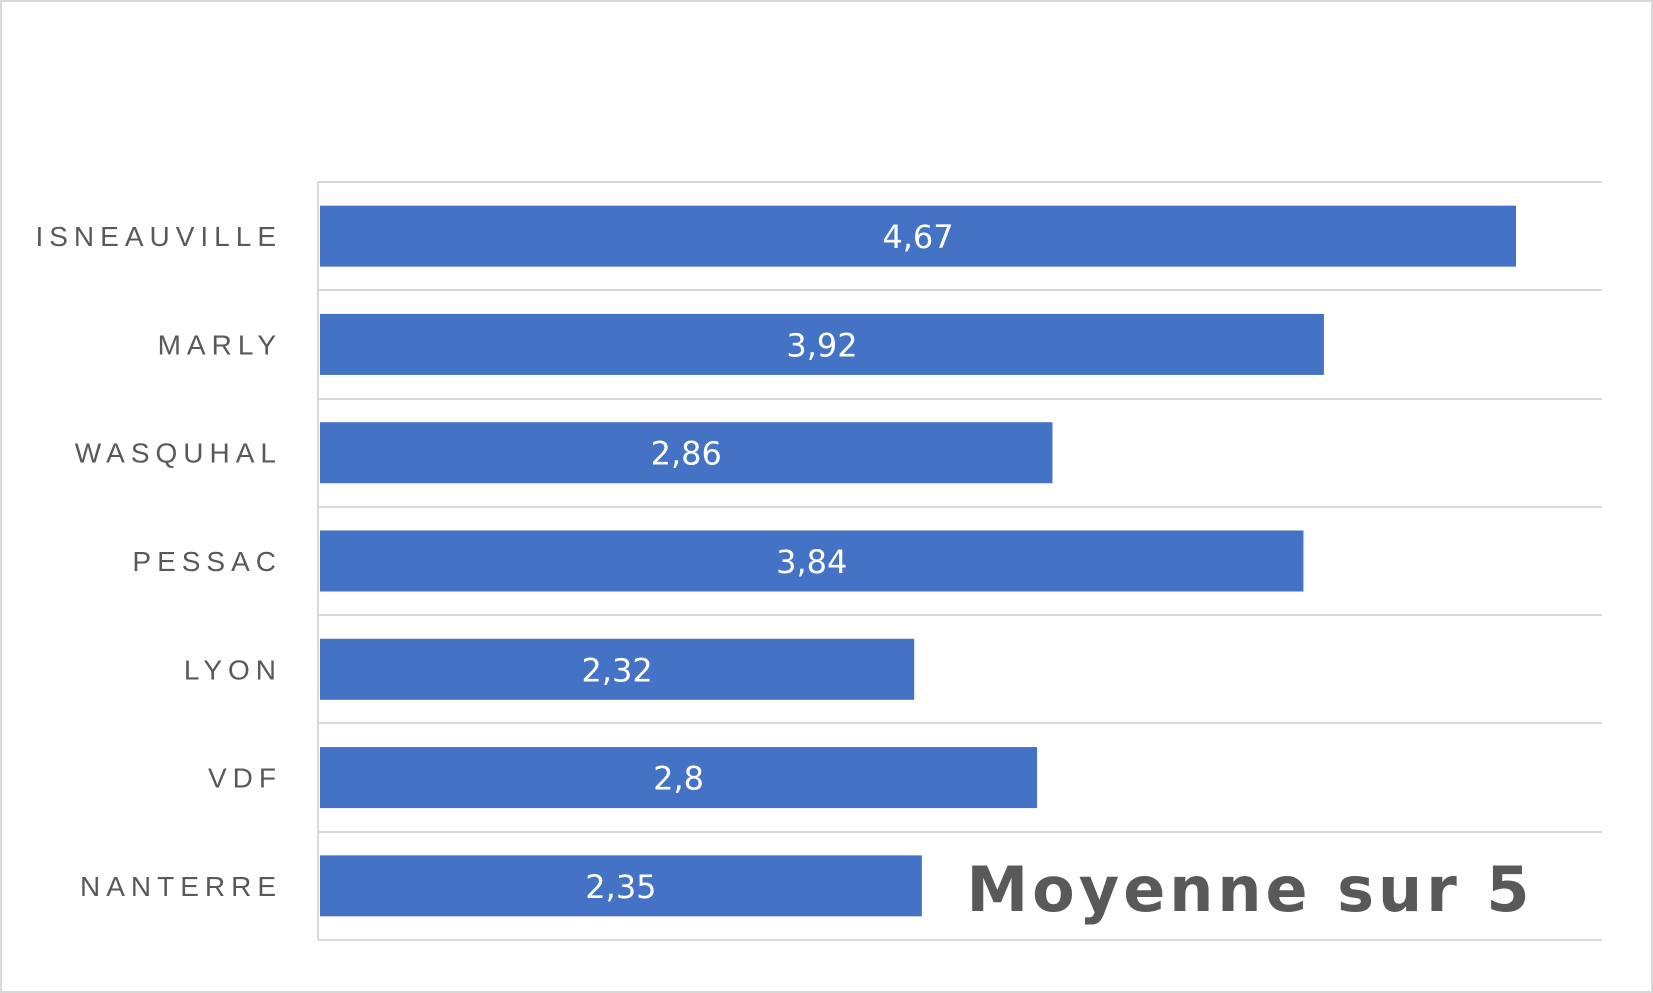 The height and width of the screenshot is (993, 1653). Describe the element at coordinates (178, 453) in the screenshot. I see `category-label-wasquhal: WASQUHAL` at that location.